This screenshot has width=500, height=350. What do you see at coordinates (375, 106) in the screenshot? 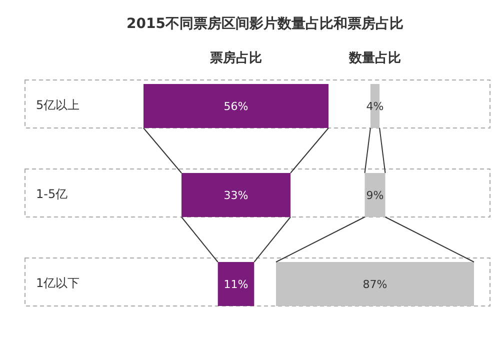
I see `data-label: 4%` at bounding box center [375, 106].